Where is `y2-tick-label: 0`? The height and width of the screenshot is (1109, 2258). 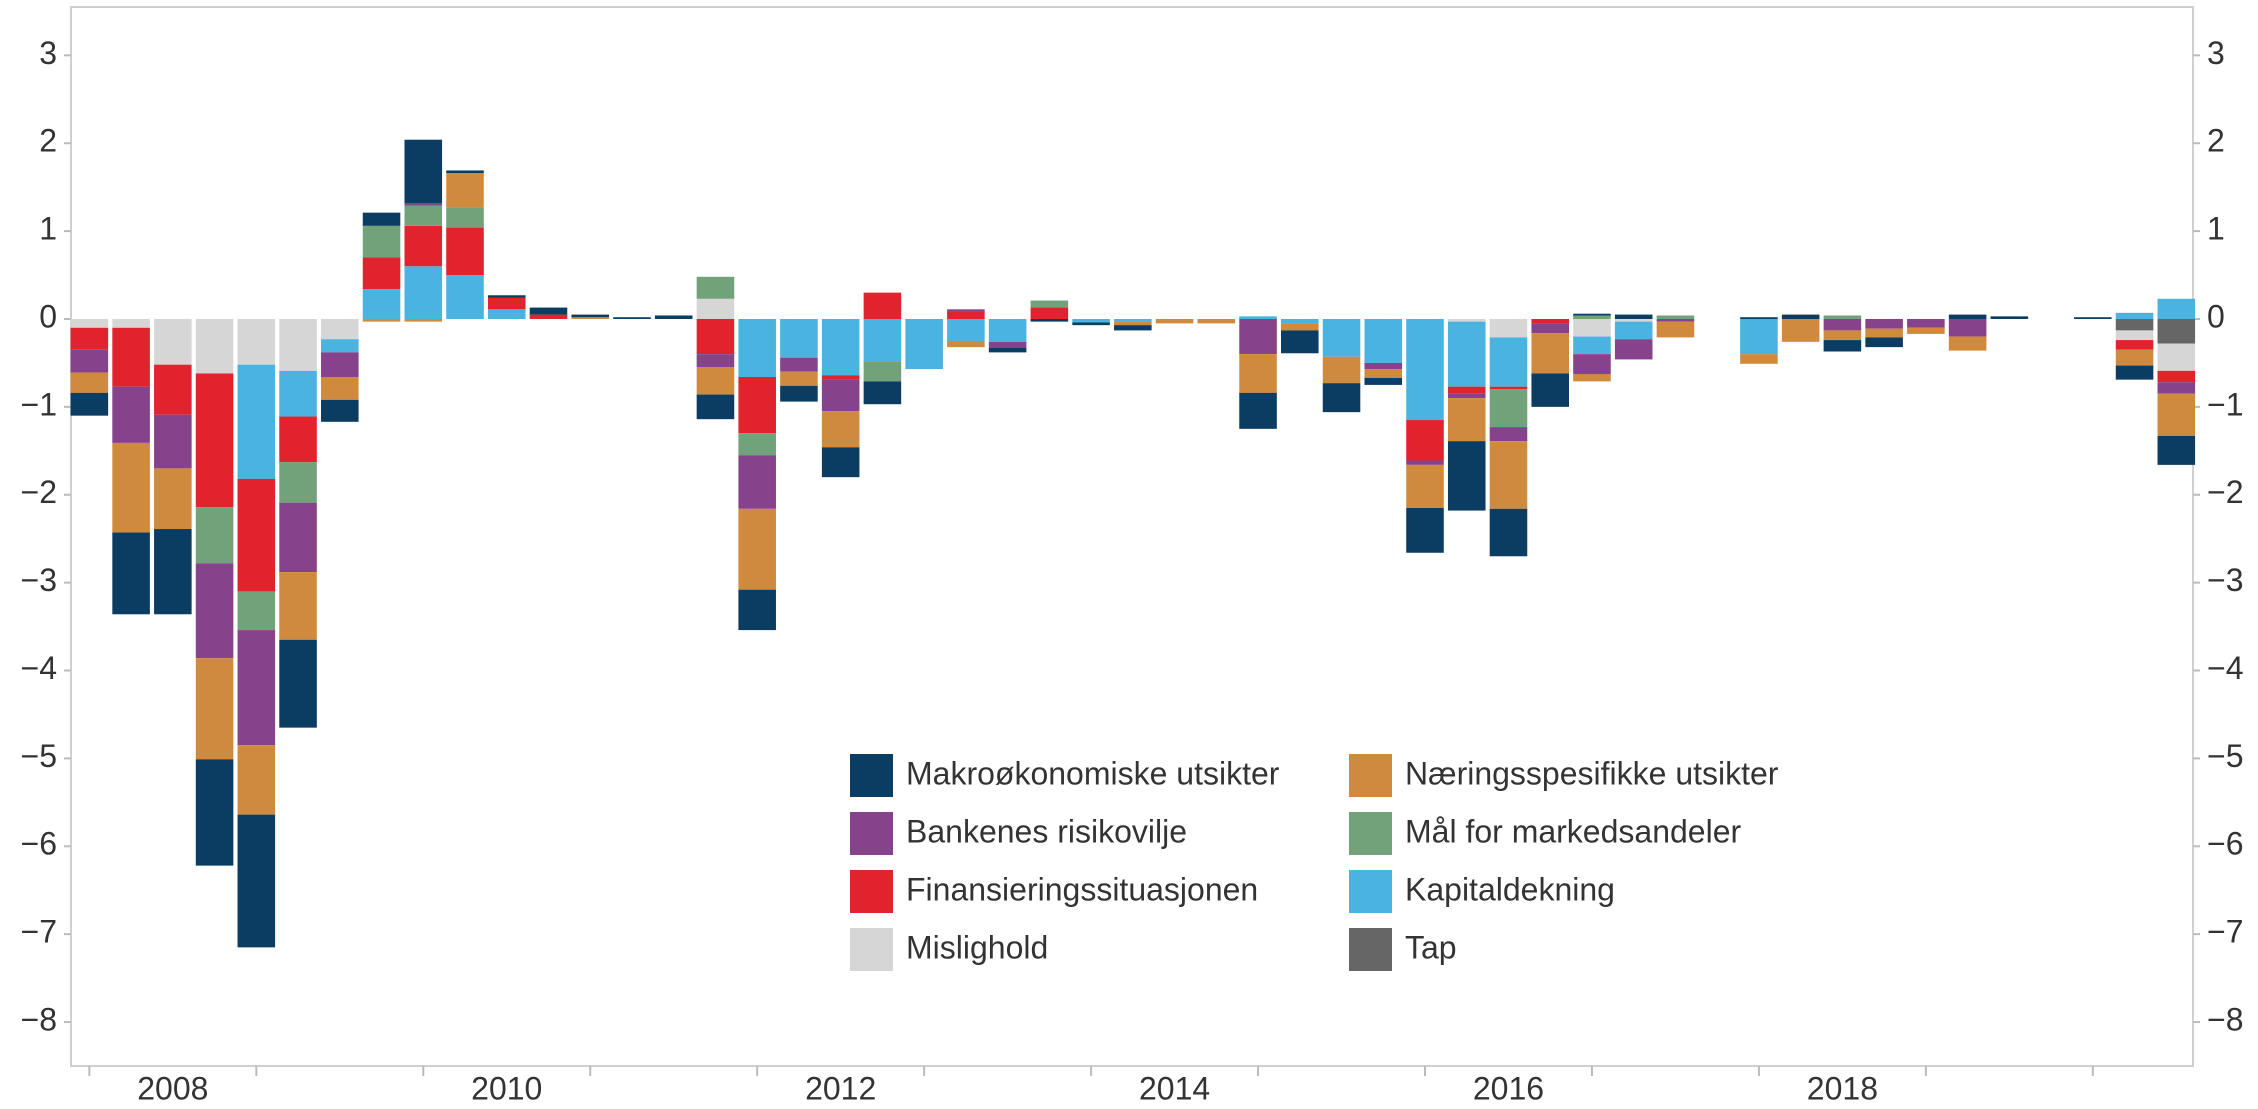 y2-tick-label: 0 is located at coordinates (2216, 316).